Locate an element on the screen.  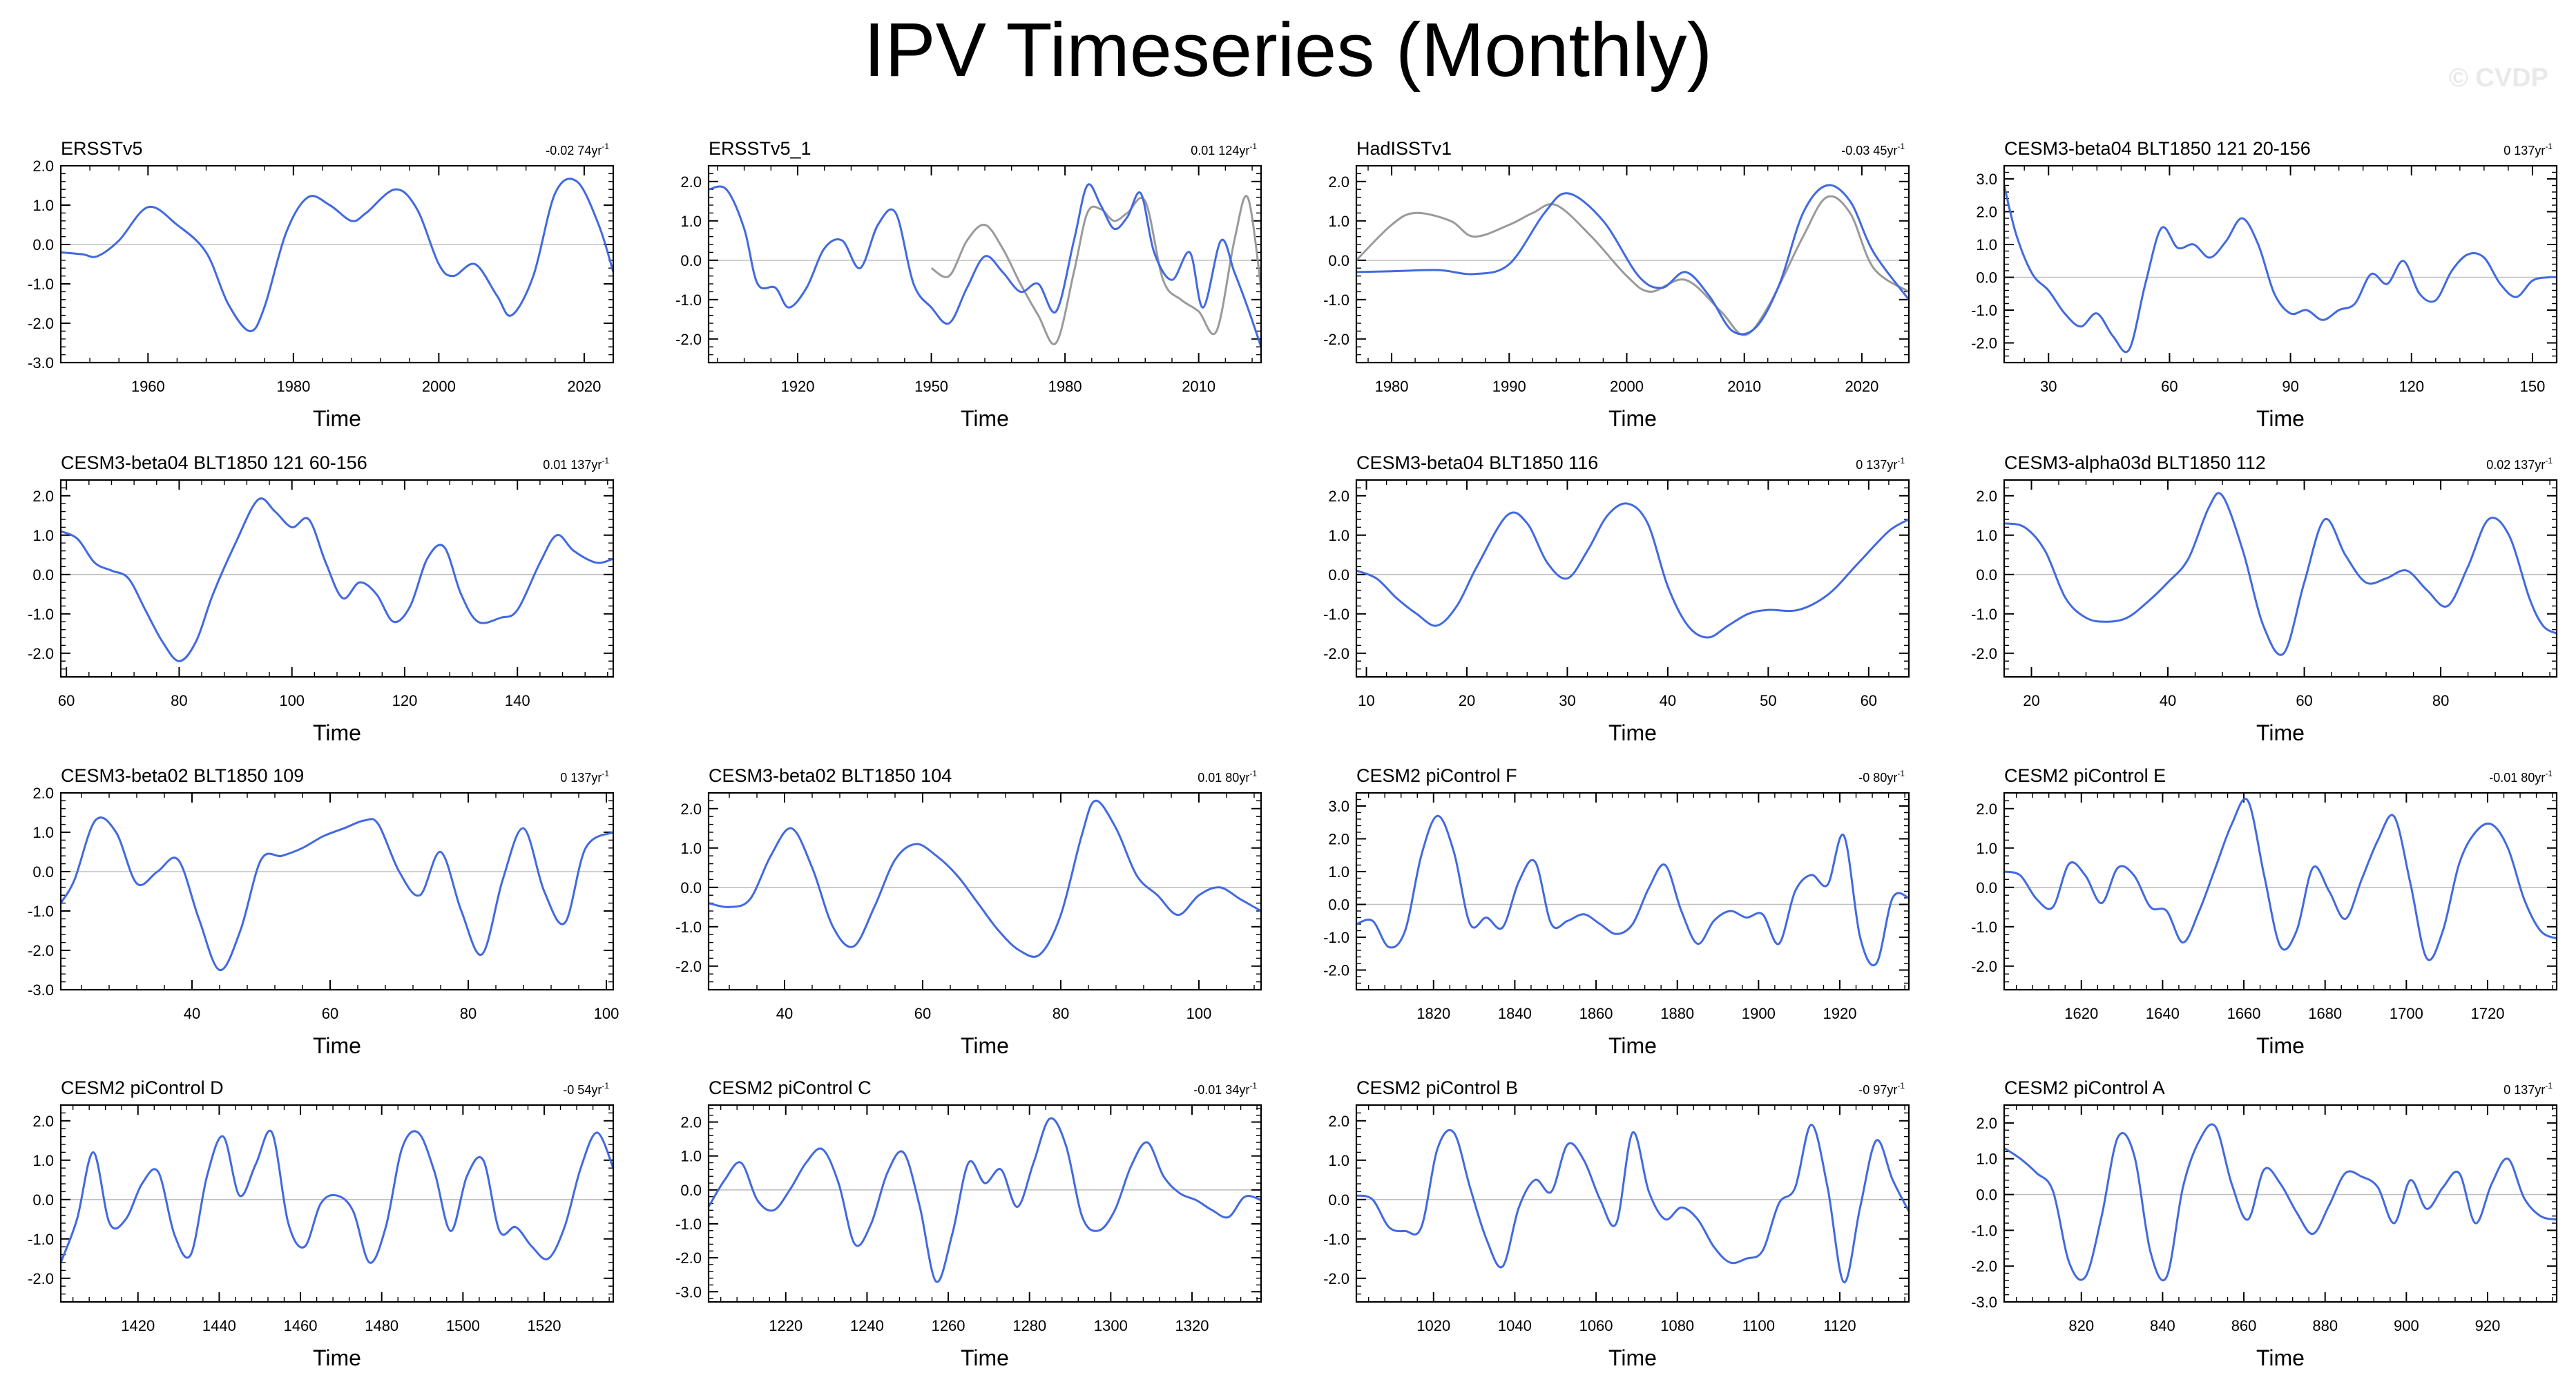
x-tick-label: 10 is located at coordinates (1366, 700).